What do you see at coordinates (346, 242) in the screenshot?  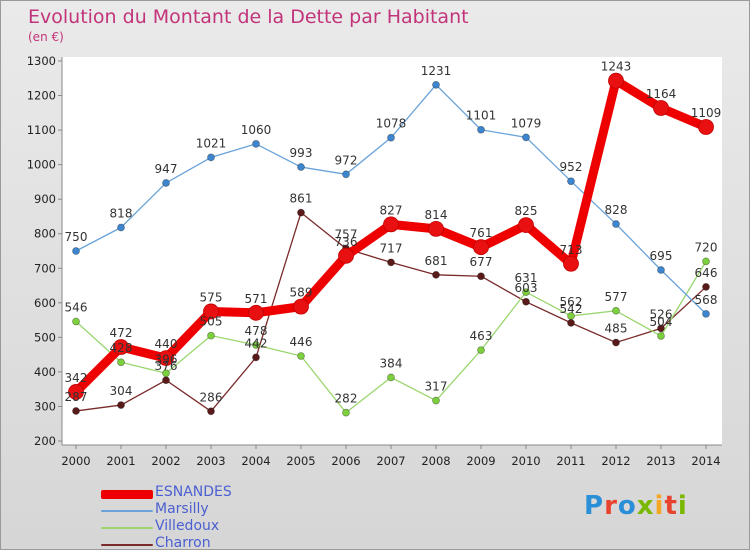 I see `data-label: 736` at bounding box center [346, 242].